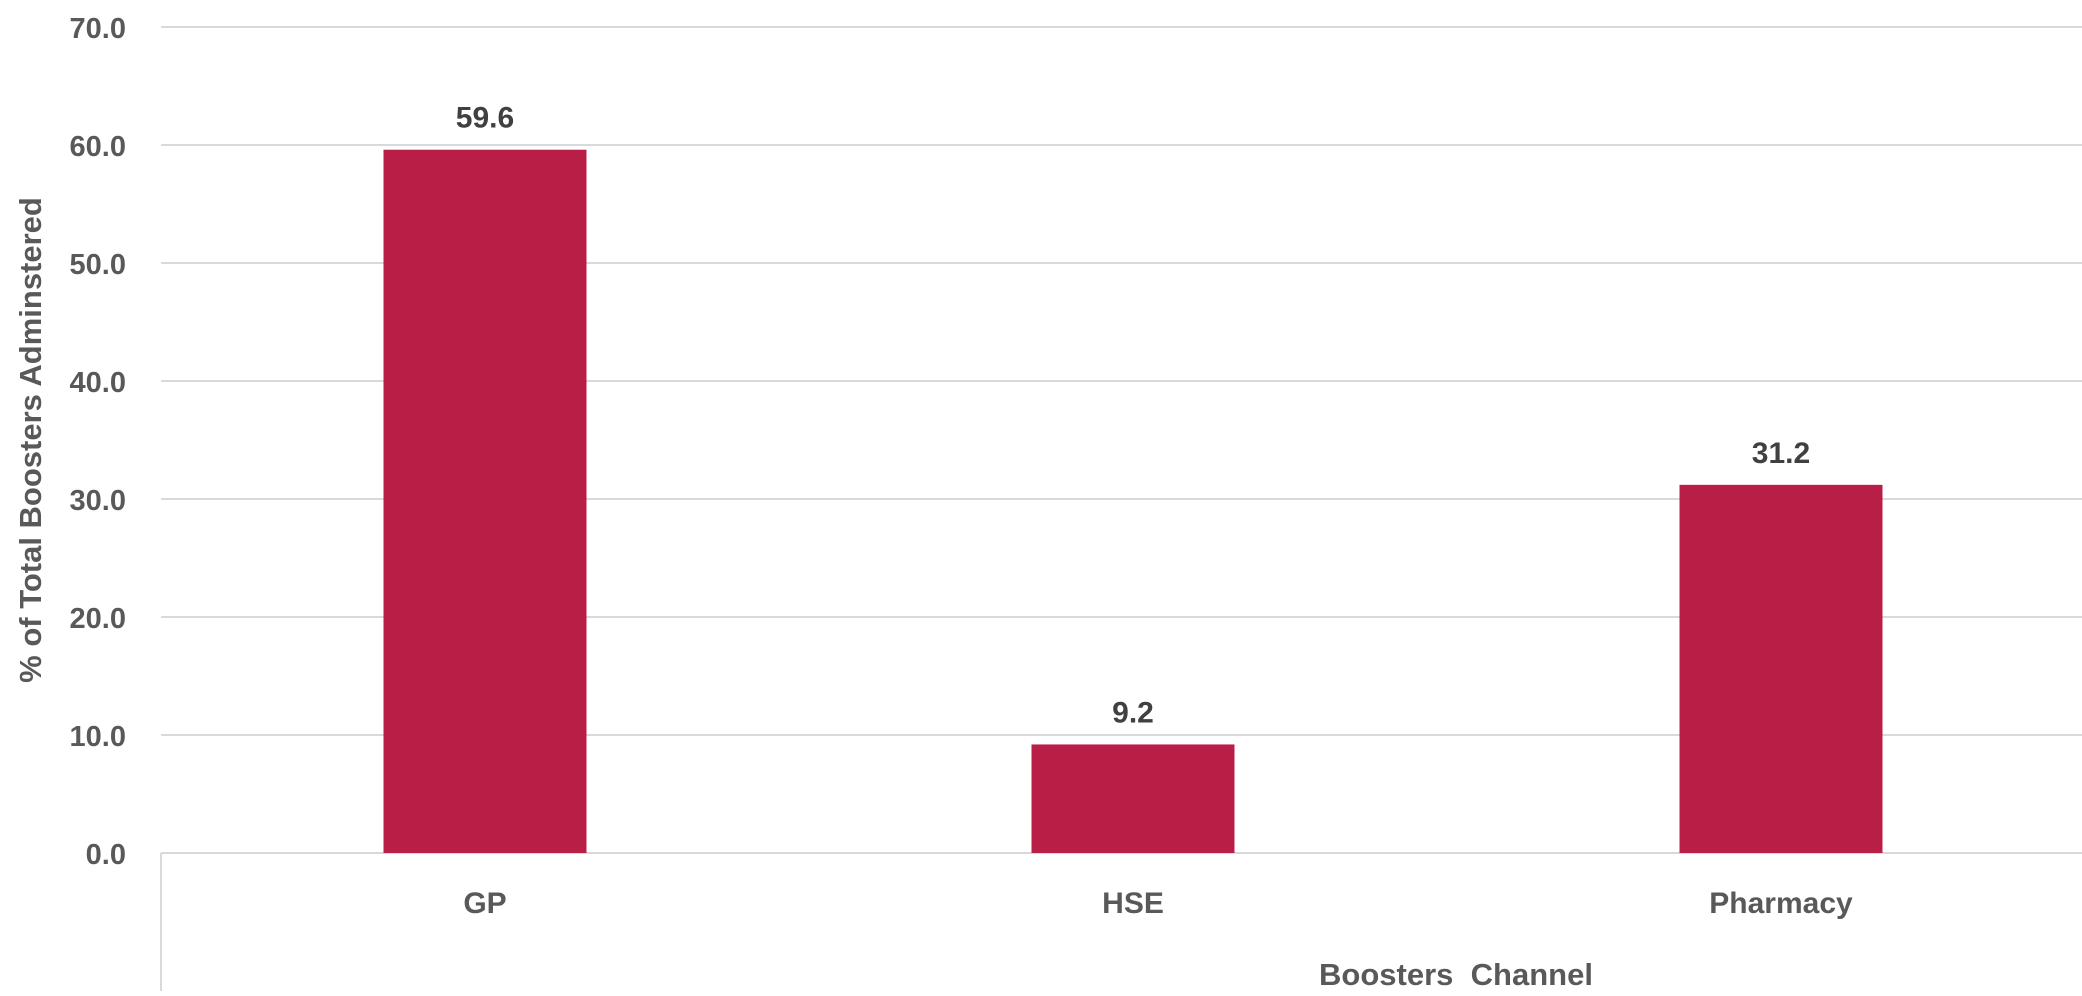 The image size is (2082, 996). What do you see at coordinates (98, 501) in the screenshot?
I see `y-tick-label: 30.0` at bounding box center [98, 501].